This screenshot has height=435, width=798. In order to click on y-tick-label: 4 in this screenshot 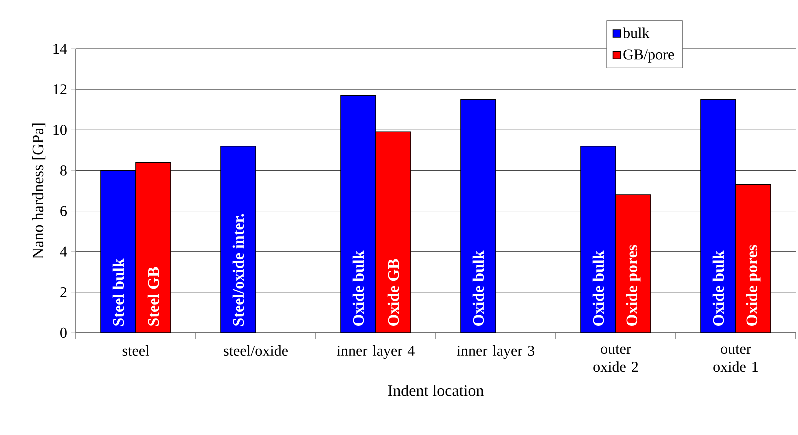, I will do `click(64, 251)`.